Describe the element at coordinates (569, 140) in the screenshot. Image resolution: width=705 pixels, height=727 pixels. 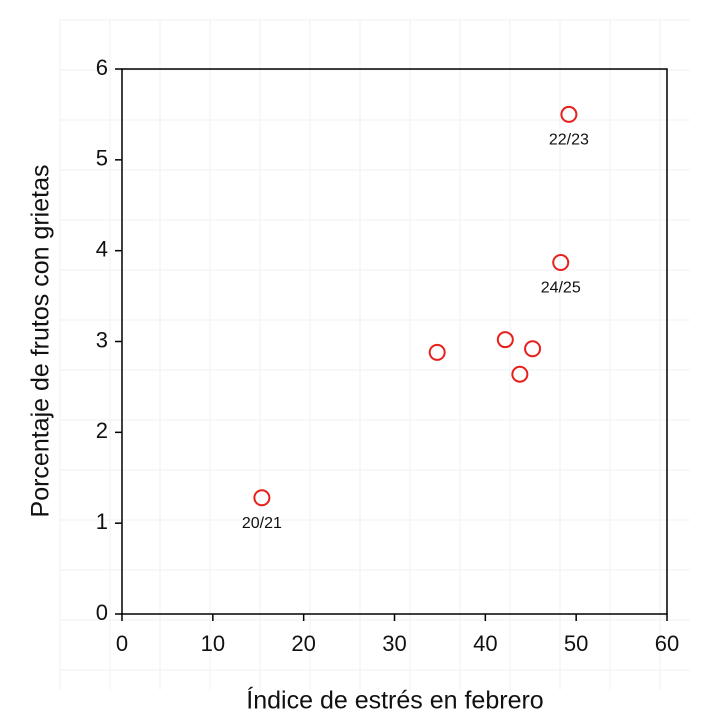
I see `point-label: 22/23` at that location.